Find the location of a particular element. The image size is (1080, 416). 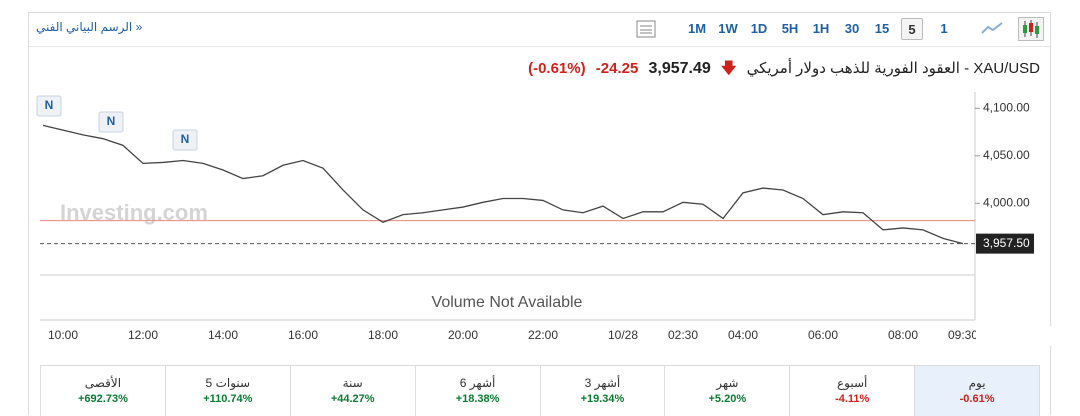

performance-cell: يوم -0.61% is located at coordinates (976, 391).